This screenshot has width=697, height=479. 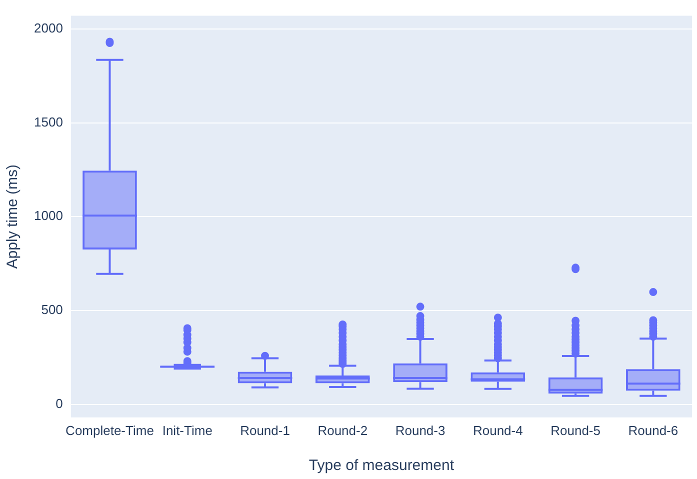 I want to click on x-tick-label: Round-5, so click(x=575, y=430).